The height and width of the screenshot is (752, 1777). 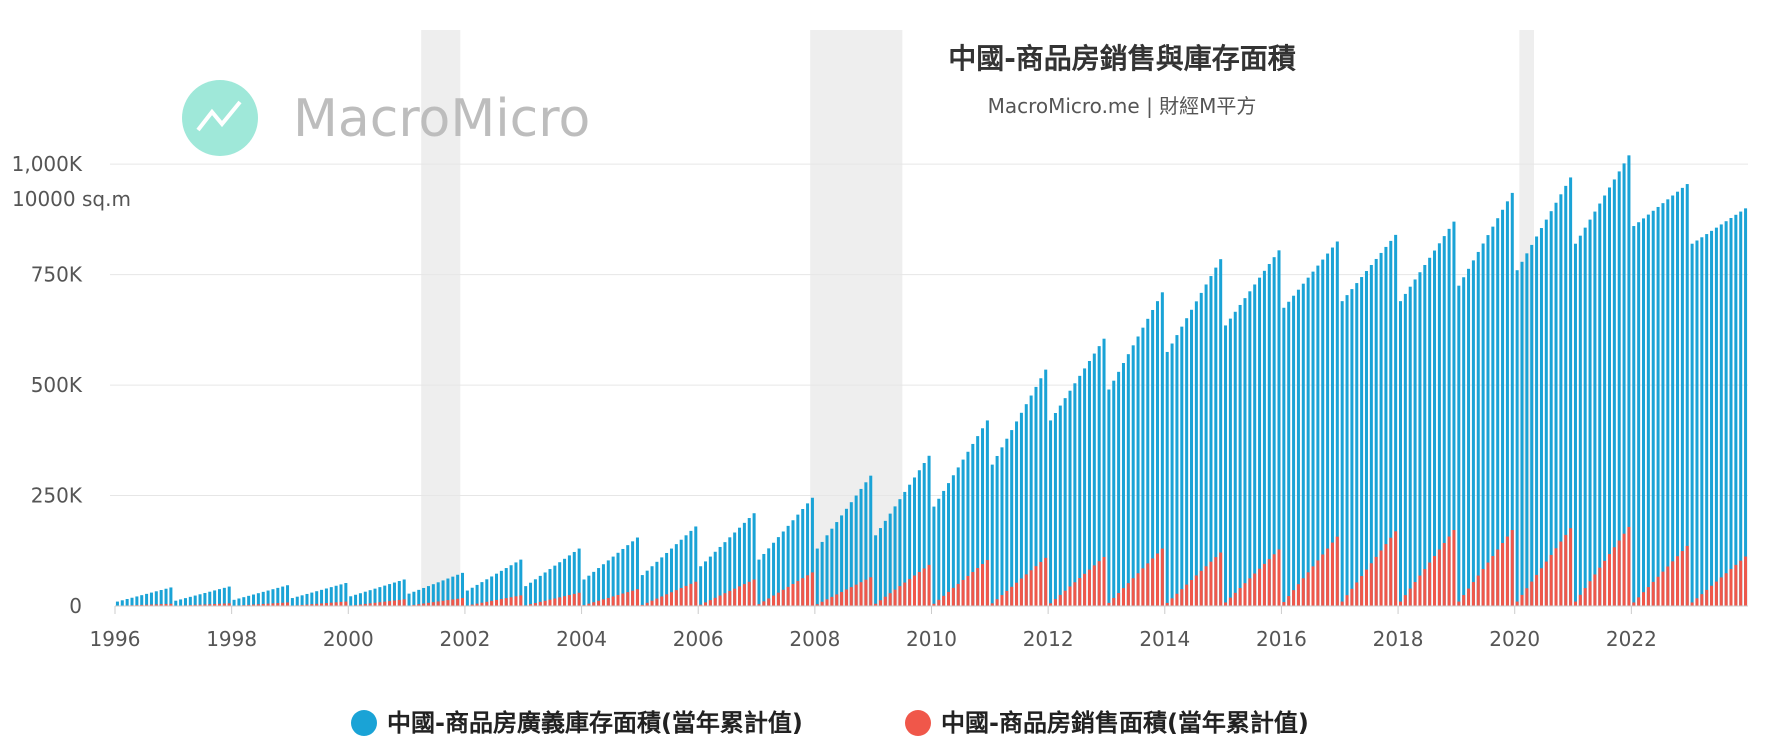 What do you see at coordinates (464, 639) in the screenshot?
I see `x-tick-label: 2002` at bounding box center [464, 639].